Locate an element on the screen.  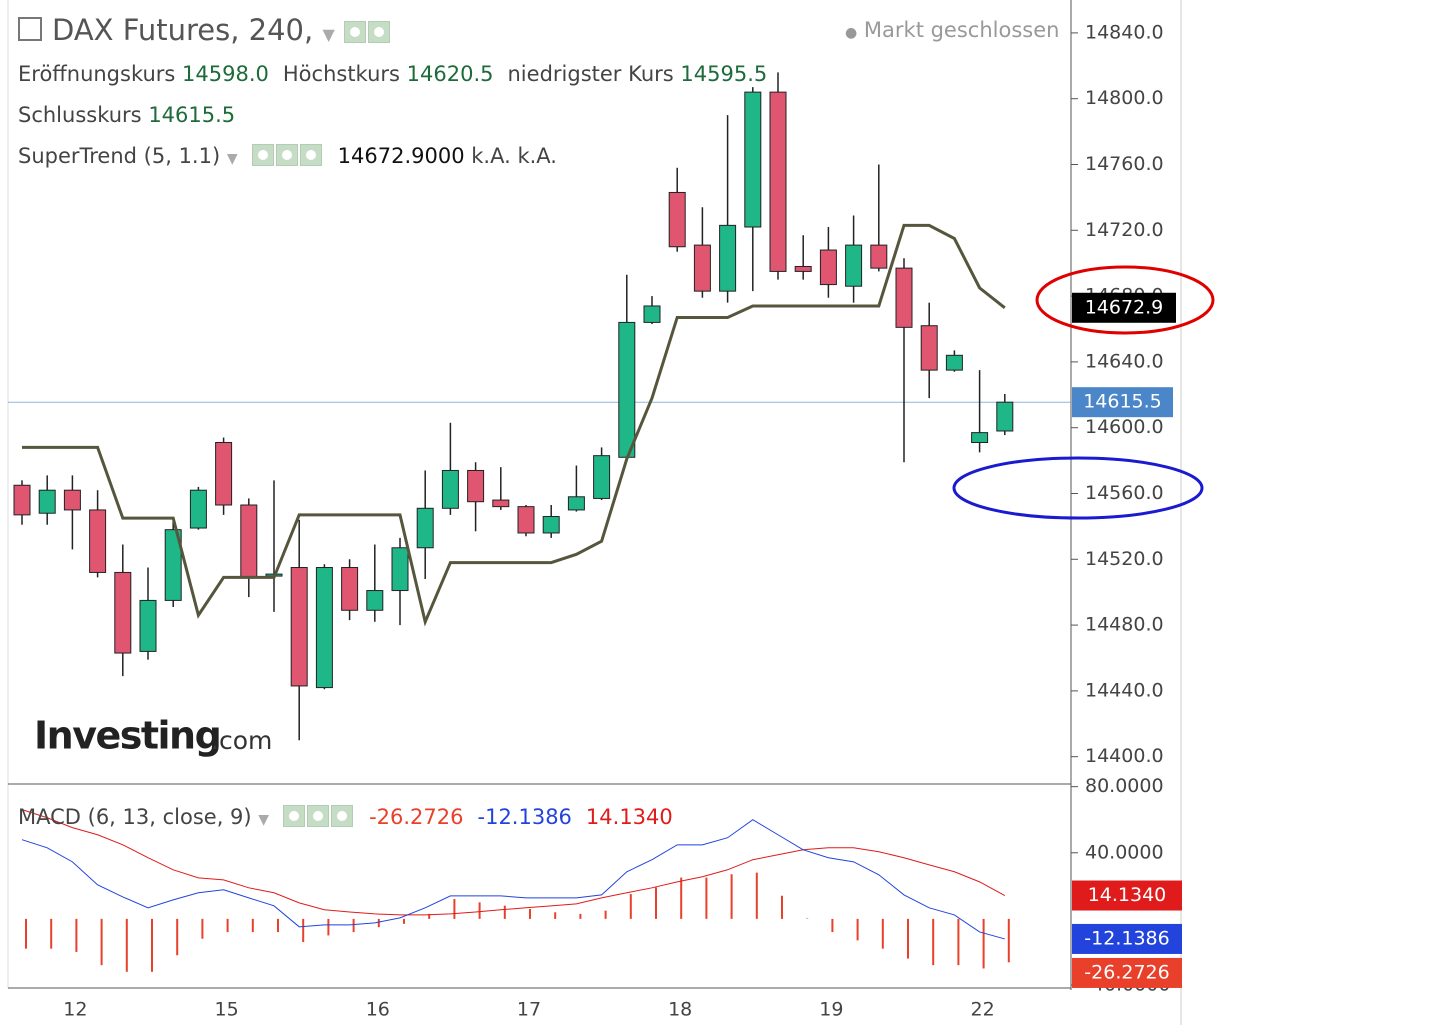
indicator-readout: 14672.9000 is located at coordinates (401, 156).